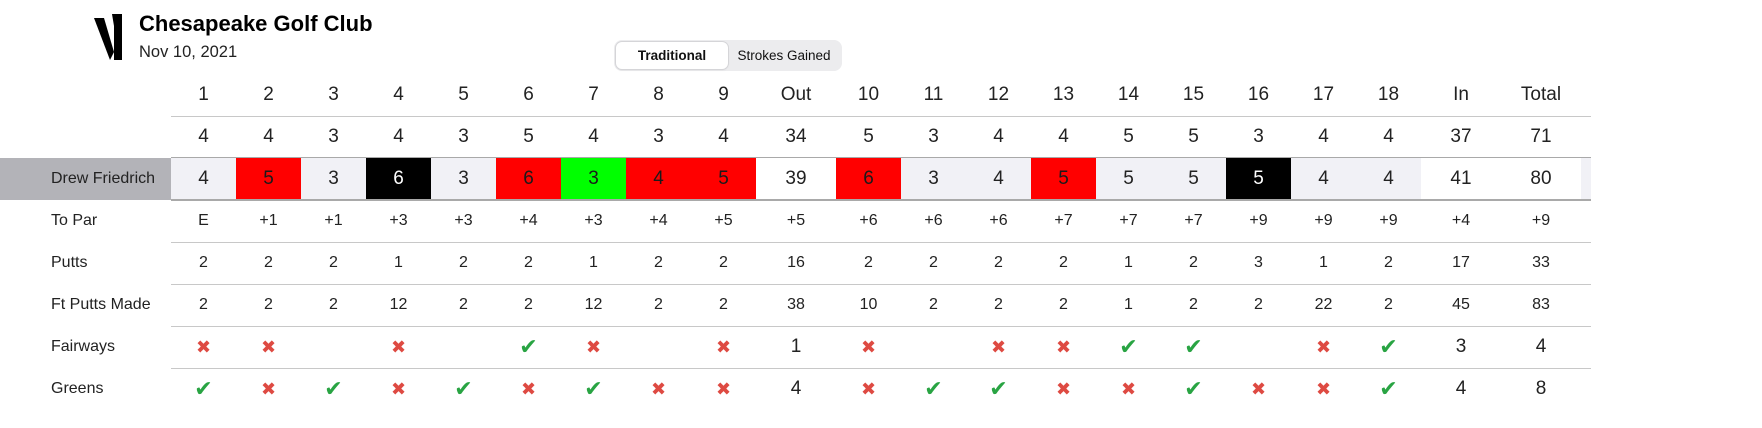  I want to click on stat-row-label: Fairways, so click(83, 346).